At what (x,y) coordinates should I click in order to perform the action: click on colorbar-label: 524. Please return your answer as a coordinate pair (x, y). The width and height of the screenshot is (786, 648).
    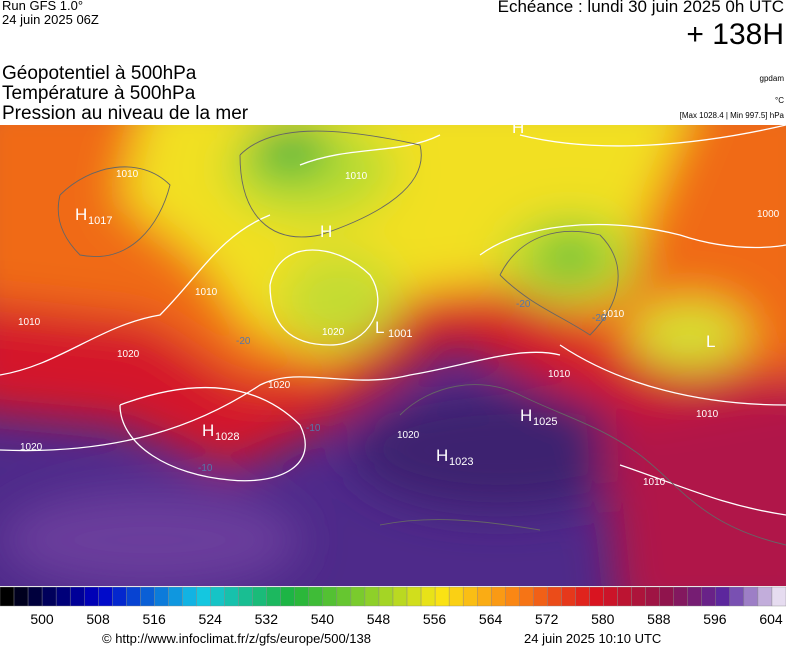
    Looking at the image, I should click on (211, 619).